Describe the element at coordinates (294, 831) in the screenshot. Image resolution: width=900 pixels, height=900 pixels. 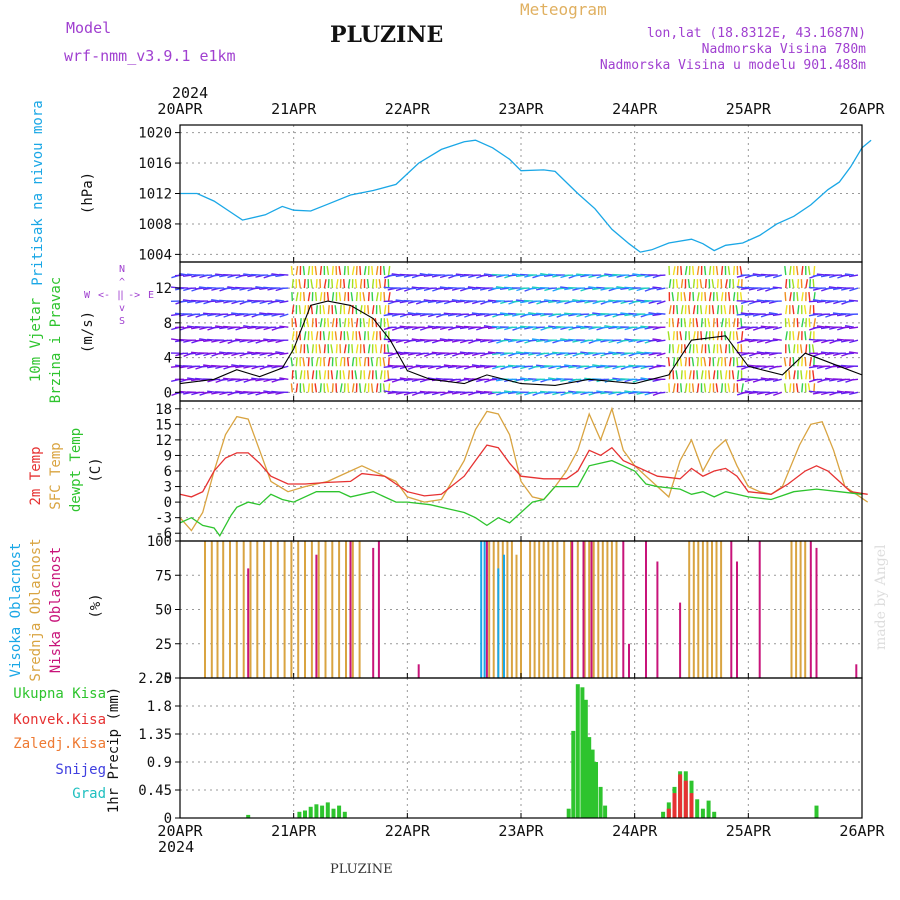
I see `x-tick-label-bottom: 21APR` at that location.